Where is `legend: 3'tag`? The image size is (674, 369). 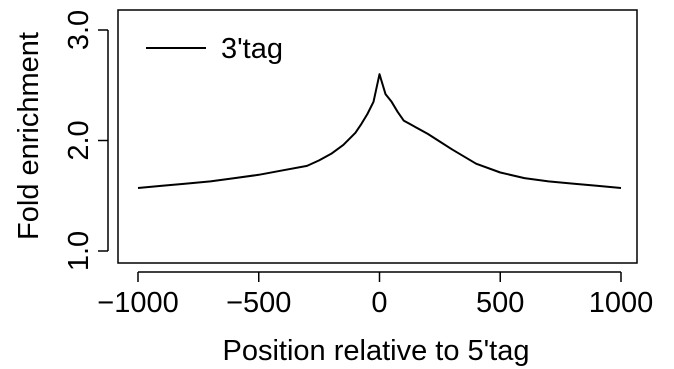
legend: 3'tag is located at coordinates (214, 49).